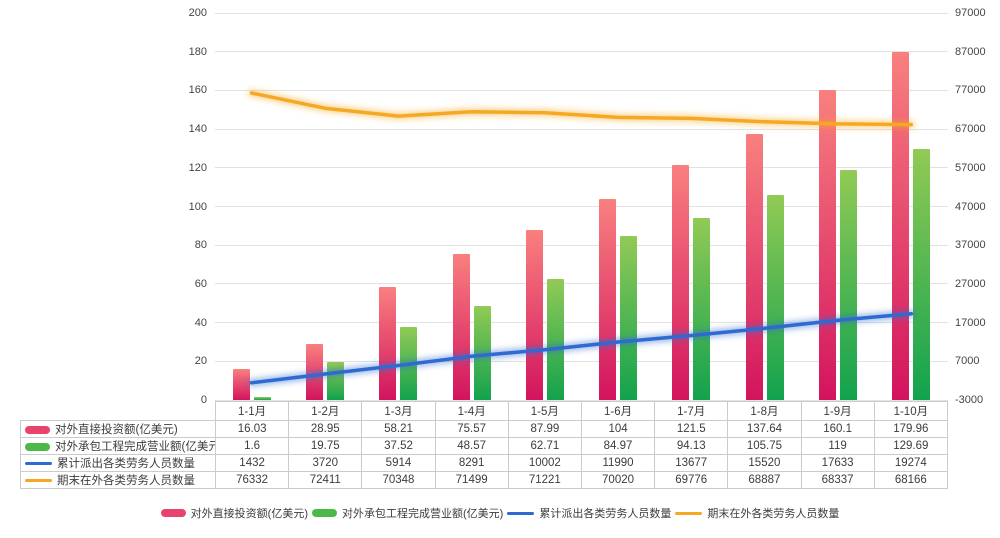 This screenshot has height=538, width=1000. What do you see at coordinates (581, 348) in the screenshot?
I see `line-cumulative-dispatched-workers` at bounding box center [581, 348].